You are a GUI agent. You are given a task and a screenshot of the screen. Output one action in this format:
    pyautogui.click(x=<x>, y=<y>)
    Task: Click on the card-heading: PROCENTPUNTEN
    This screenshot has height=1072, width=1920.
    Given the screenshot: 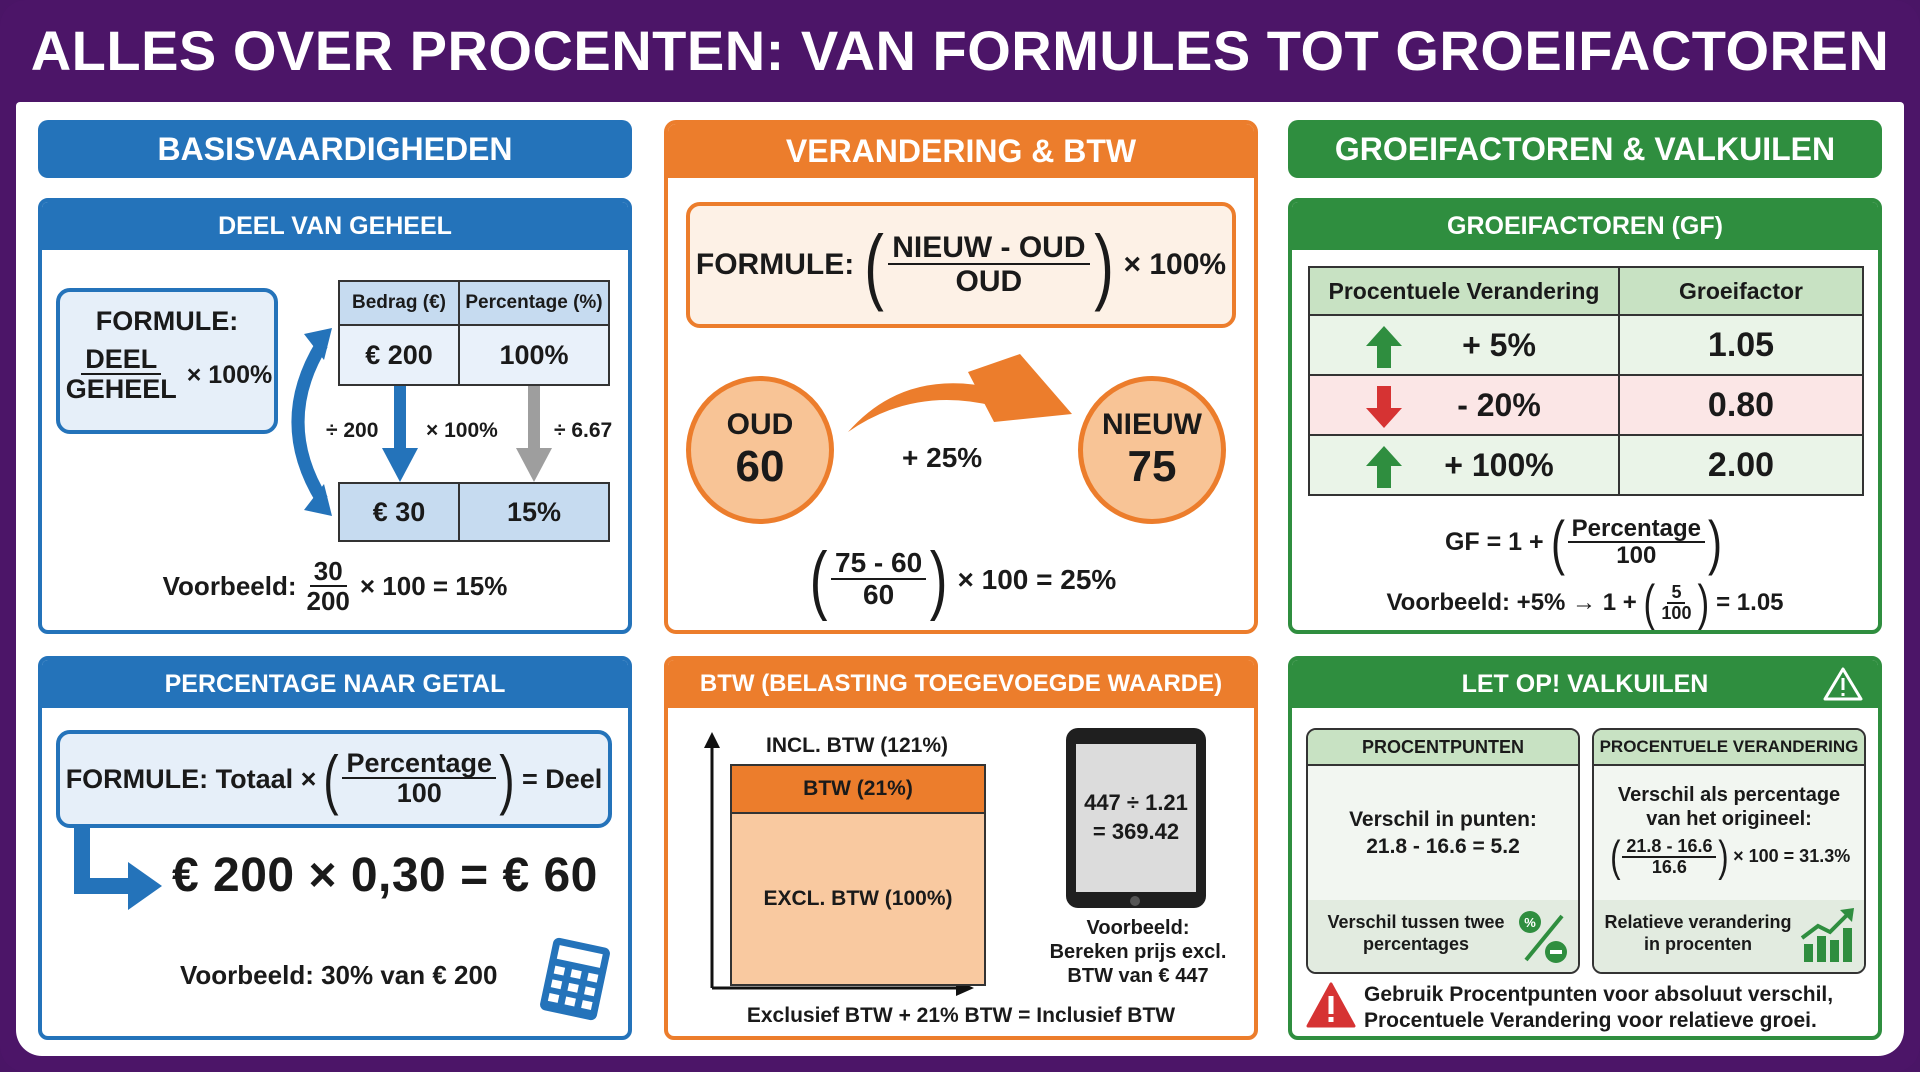 What is the action you would take?
    pyautogui.click(x=1443, y=748)
    